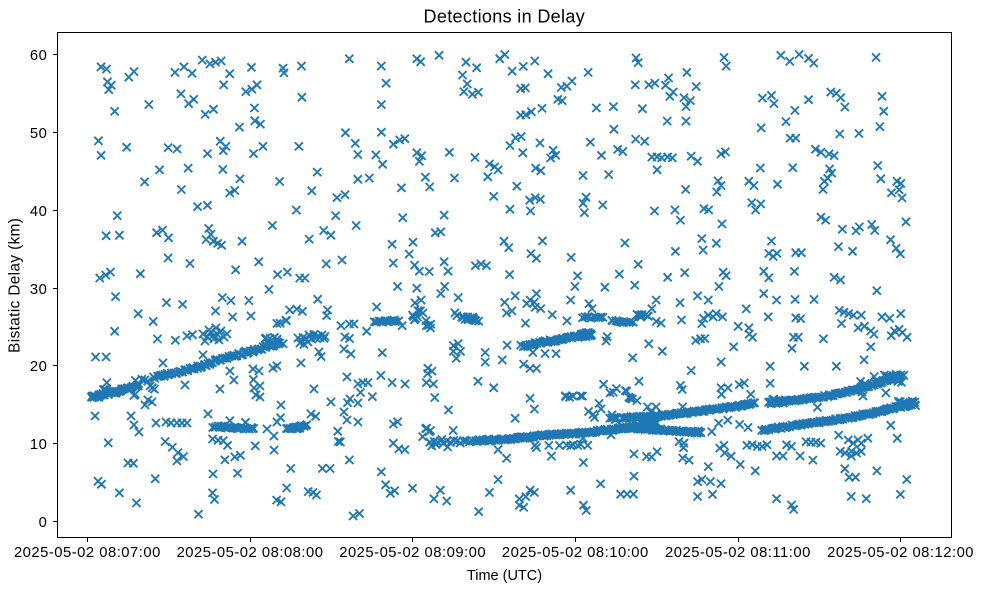 The image size is (983, 590). Describe the element at coordinates (87, 553) in the screenshot. I see `svg-text: 2025-05-02 08:07:00` at that location.